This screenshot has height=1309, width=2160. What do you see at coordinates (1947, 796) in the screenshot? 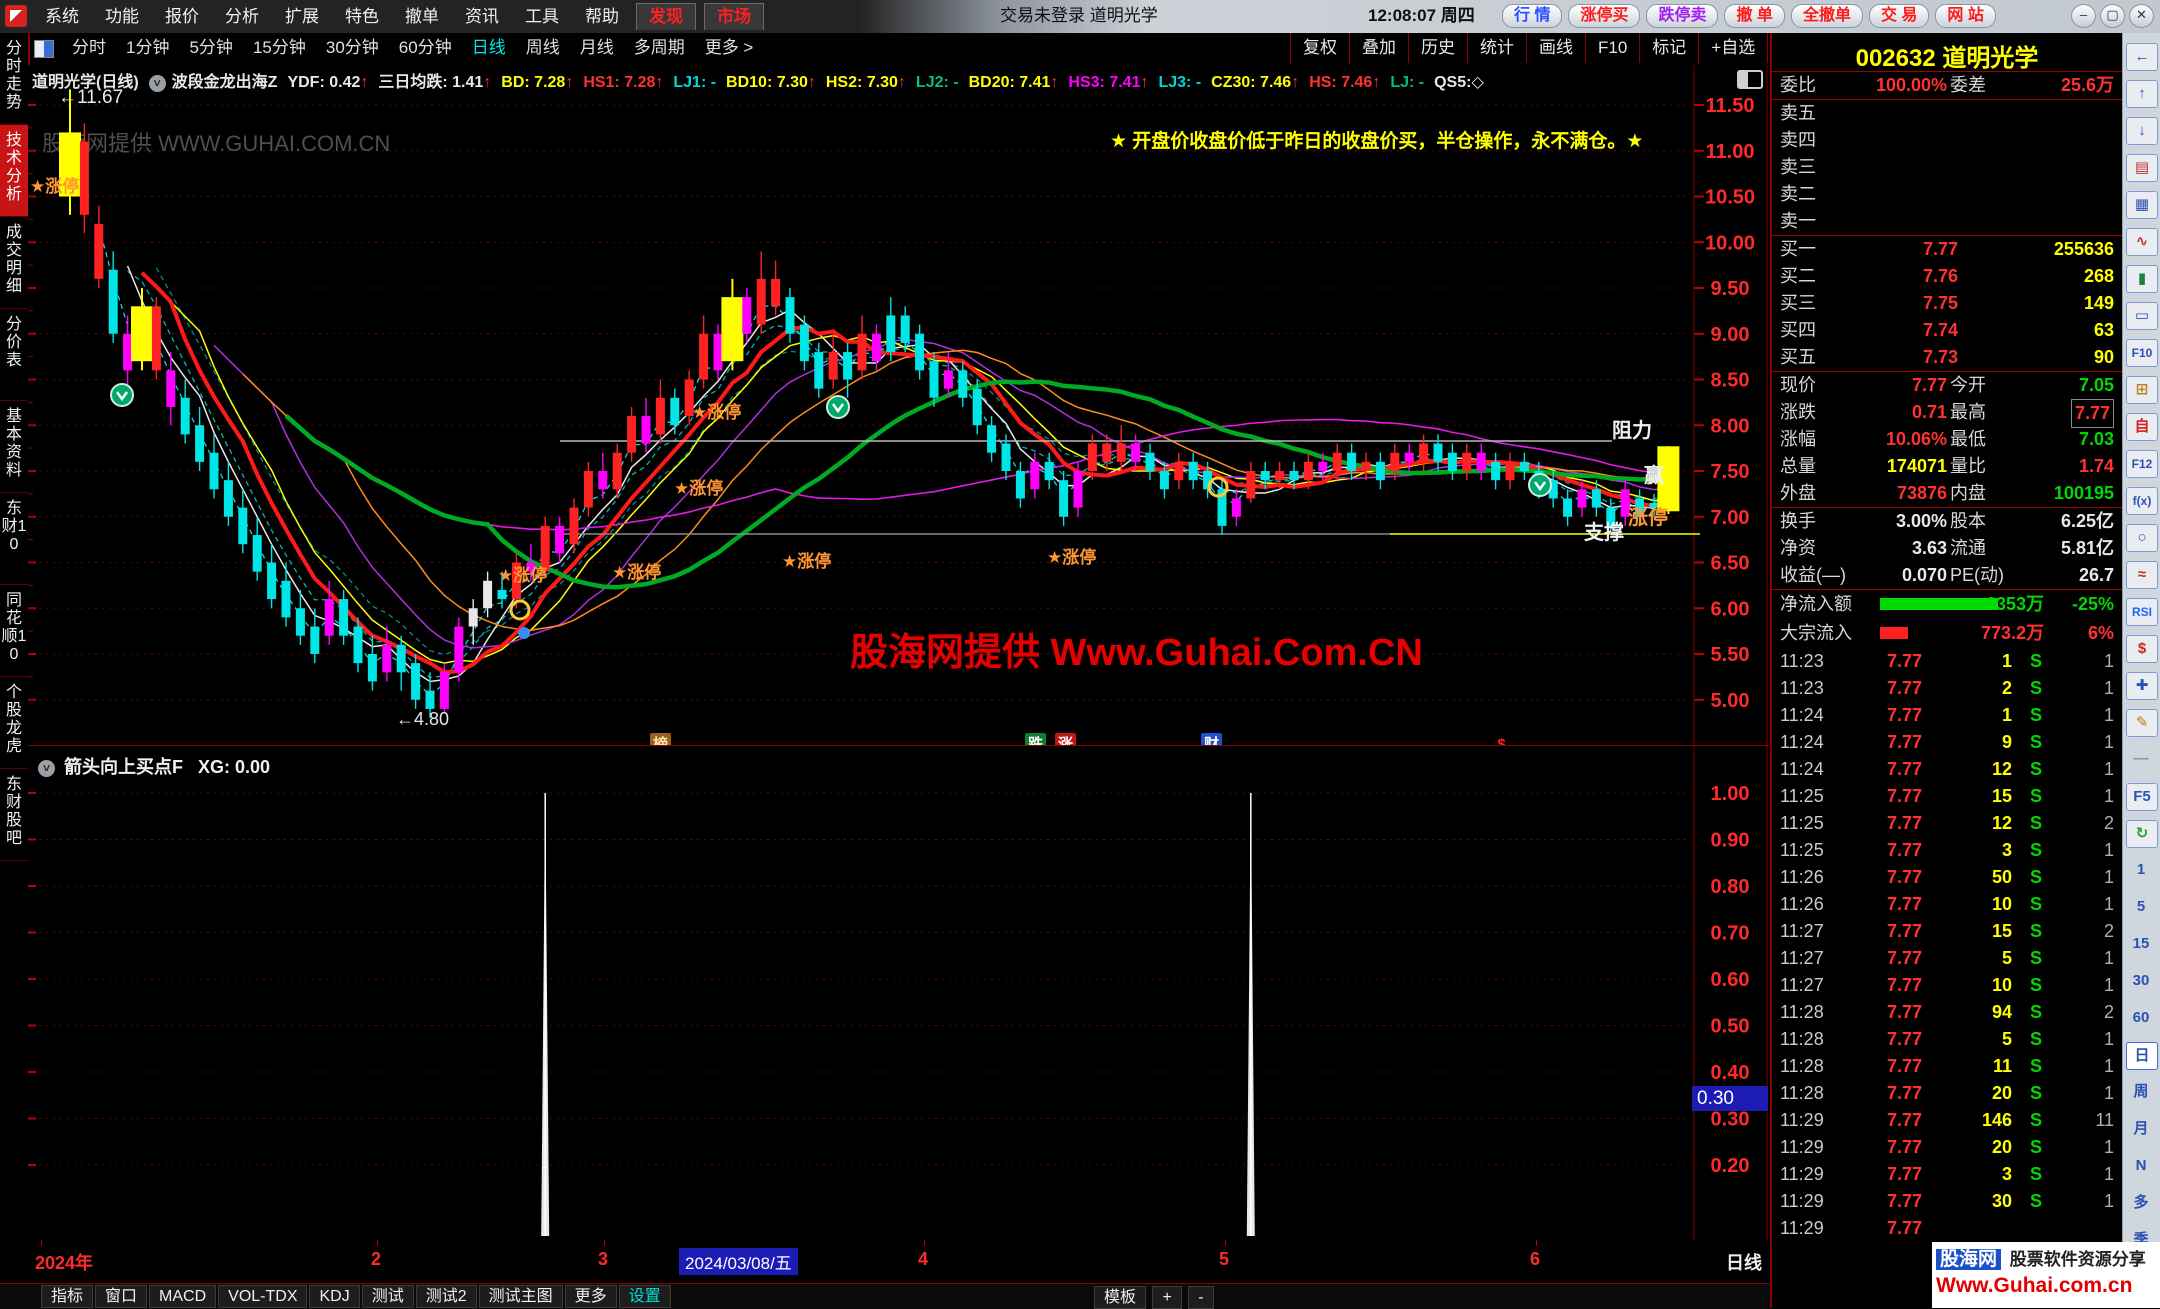
I see `tick-row: 11:25 7.77 15 S 1` at bounding box center [1947, 796].